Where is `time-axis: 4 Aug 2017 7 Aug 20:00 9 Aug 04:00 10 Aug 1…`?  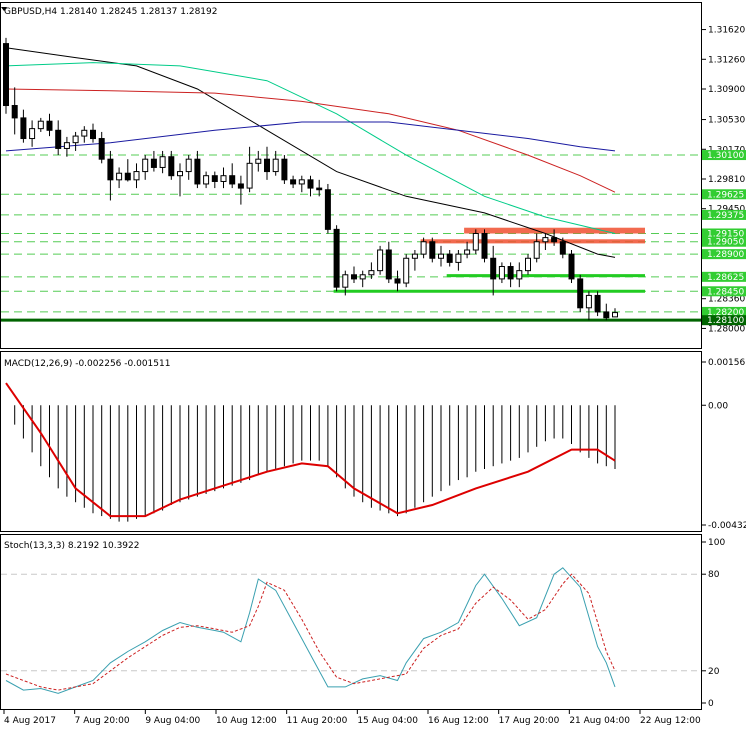
time-axis: 4 Aug 2017 7 Aug 20:00 9 Aug 04:00 10 Aug 1… is located at coordinates (352, 718).